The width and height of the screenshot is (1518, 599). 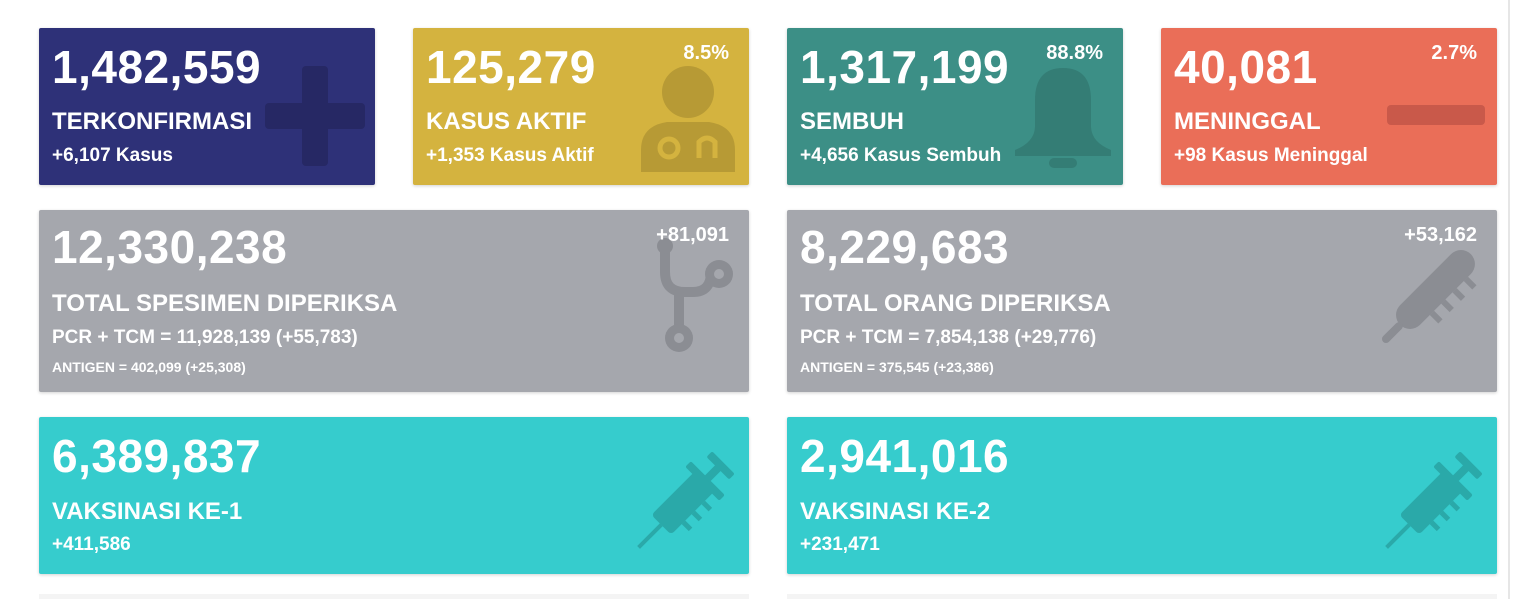 What do you see at coordinates (688, 117) in the screenshot?
I see `doctor-icon` at bounding box center [688, 117].